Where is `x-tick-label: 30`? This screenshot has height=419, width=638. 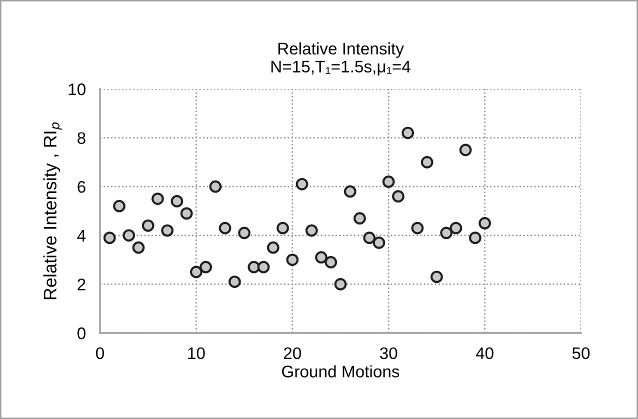
x-tick-label: 30 is located at coordinates (389, 353).